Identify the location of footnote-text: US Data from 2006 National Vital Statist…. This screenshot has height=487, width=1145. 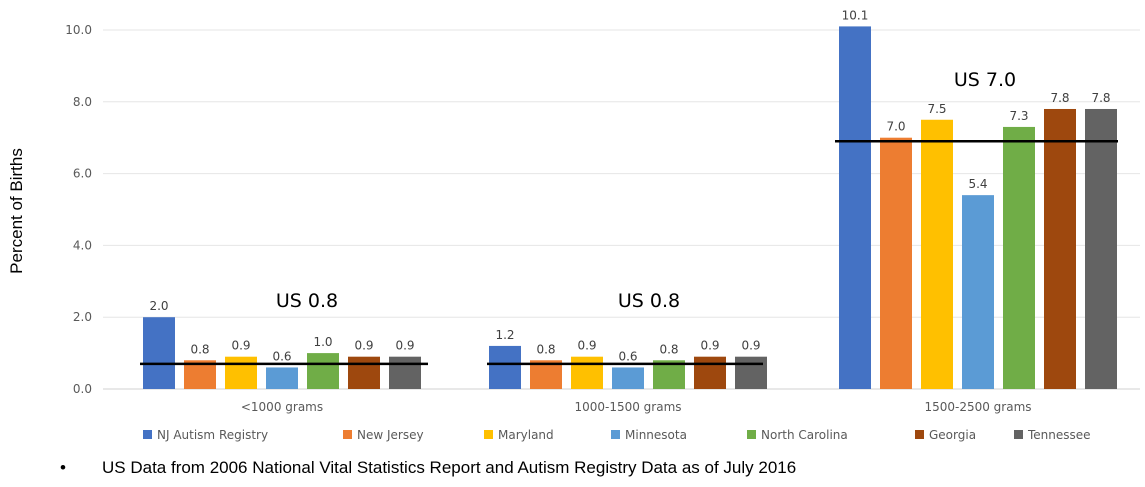
(449, 467).